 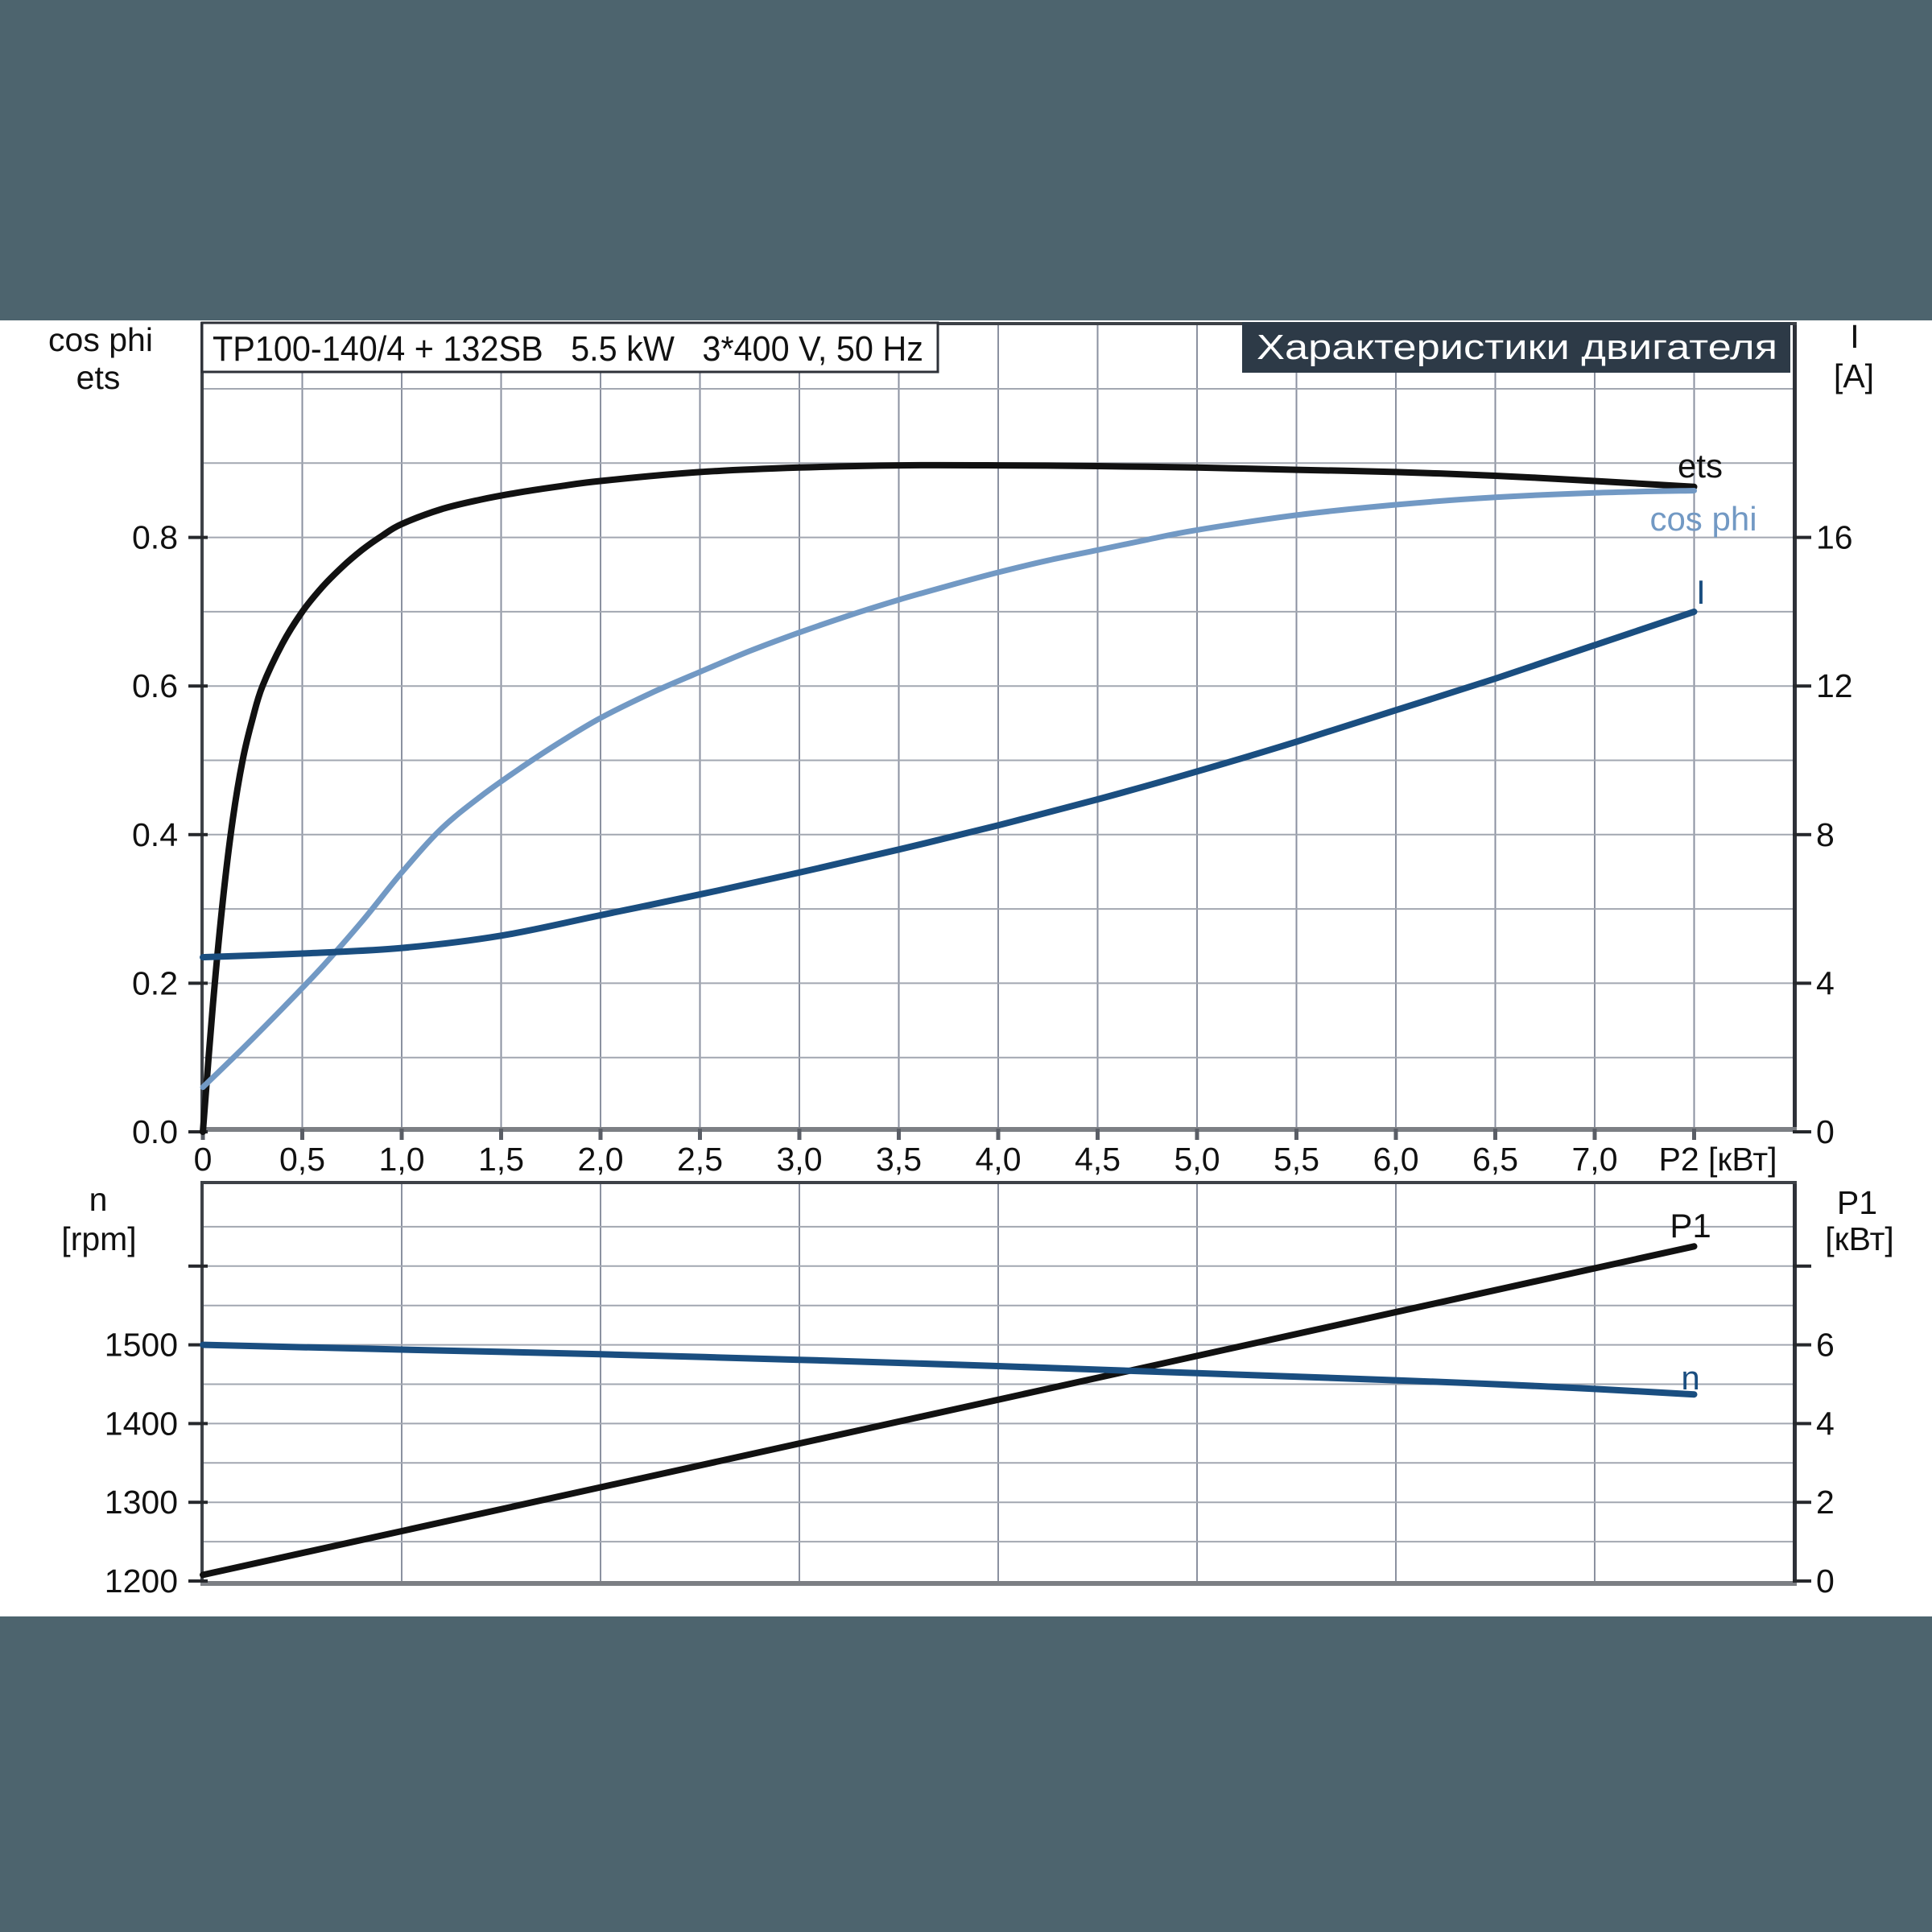 I want to click on svg-text: 5,5, so click(x=1296, y=1159).